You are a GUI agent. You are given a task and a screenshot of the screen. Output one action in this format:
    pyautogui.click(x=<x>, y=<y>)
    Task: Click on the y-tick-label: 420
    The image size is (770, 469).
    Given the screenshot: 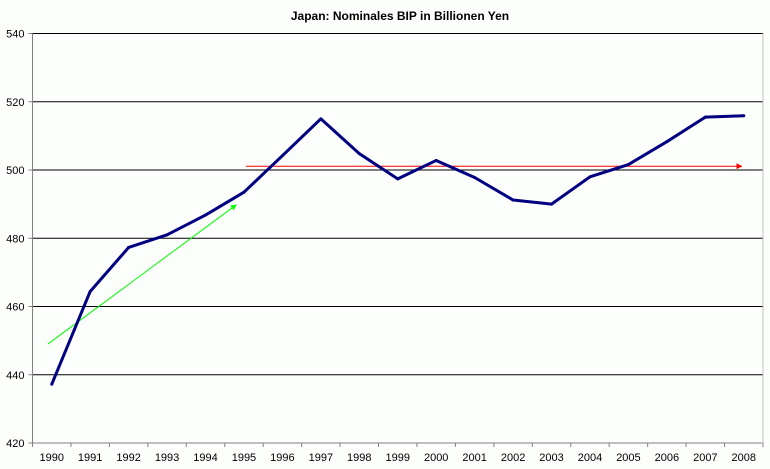 What is the action you would take?
    pyautogui.click(x=15, y=444)
    